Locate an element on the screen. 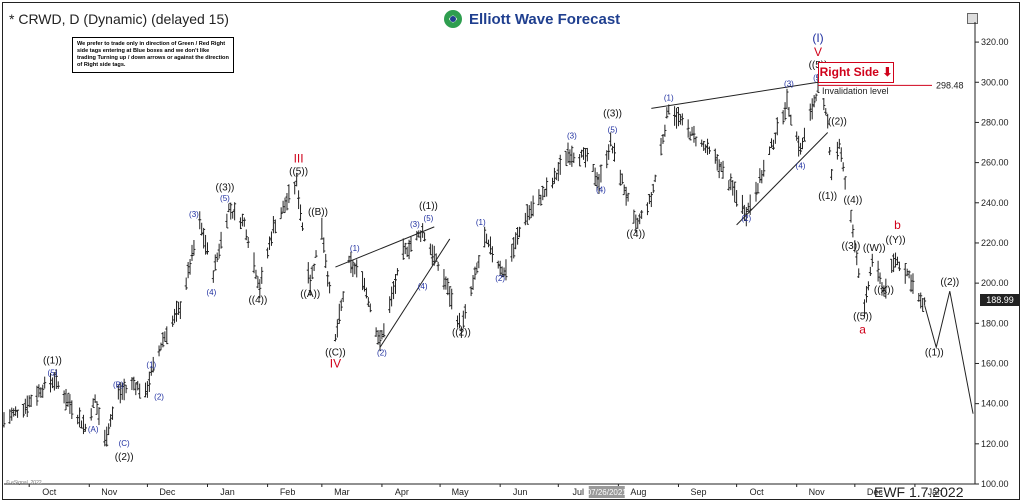 Image resolution: width=1024 pixels, height=504 pixels. y-tick-label: 140.00 is located at coordinates (995, 404).